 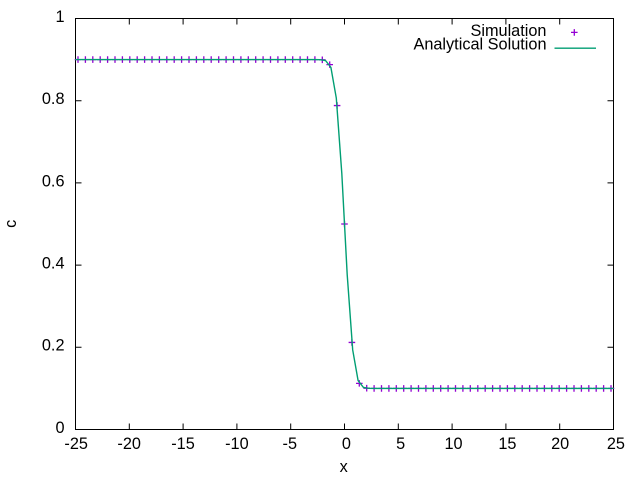 I want to click on svg-text: 0.2, so click(x=53, y=346).